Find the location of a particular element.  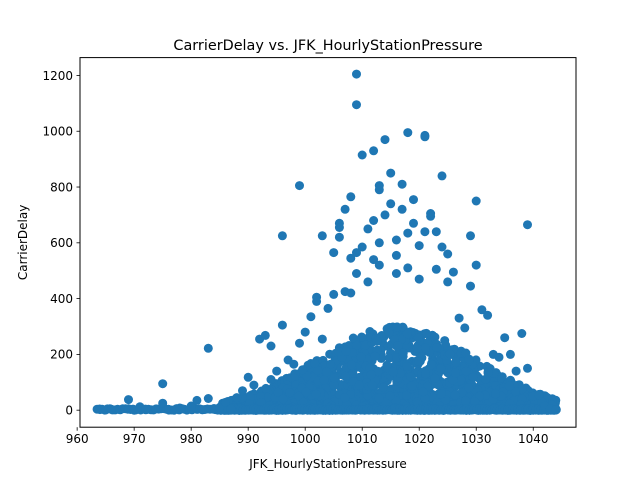

x-tick-label: 1020 is located at coordinates (419, 439).